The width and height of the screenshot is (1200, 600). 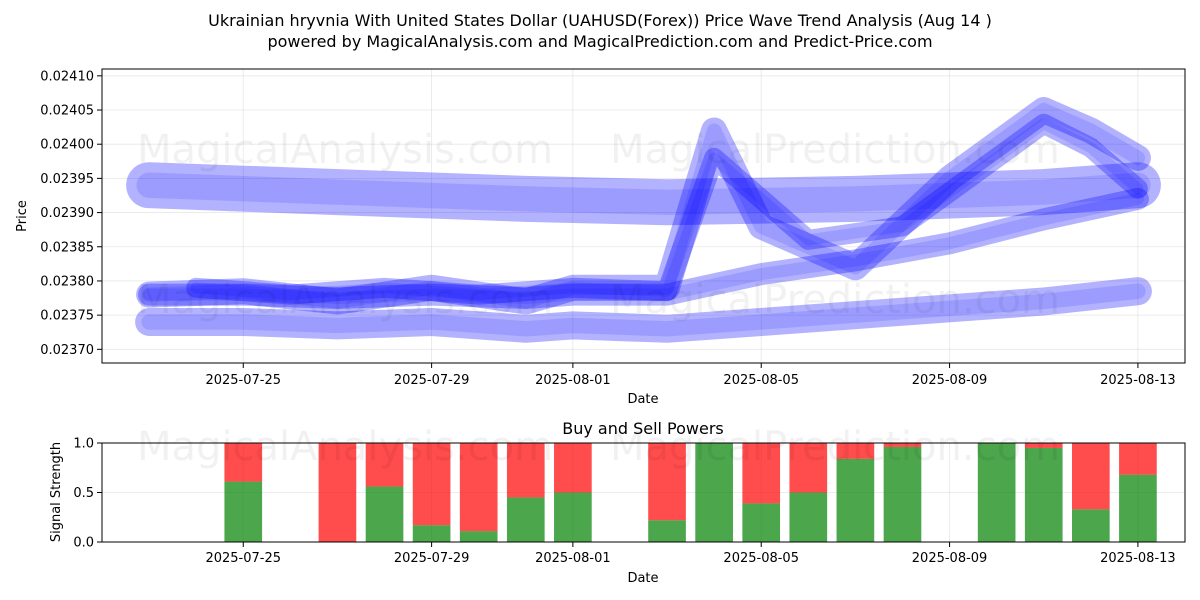 I want to click on watermark-left: MagicalAnalysis.com, so click(x=345, y=150).